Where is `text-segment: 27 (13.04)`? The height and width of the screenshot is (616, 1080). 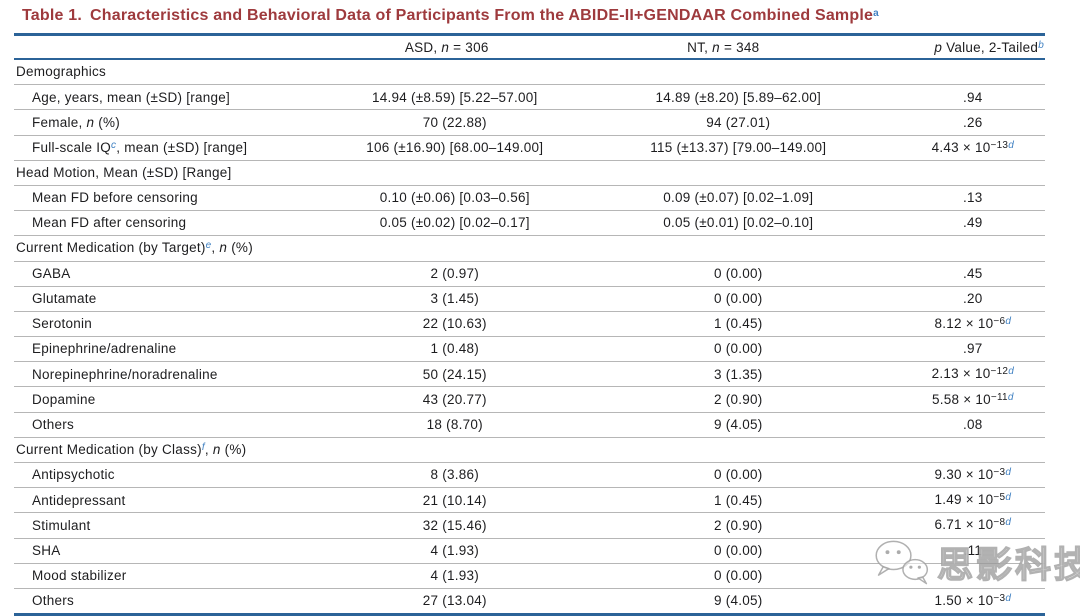 text-segment: 27 (13.04) is located at coordinates (454, 601).